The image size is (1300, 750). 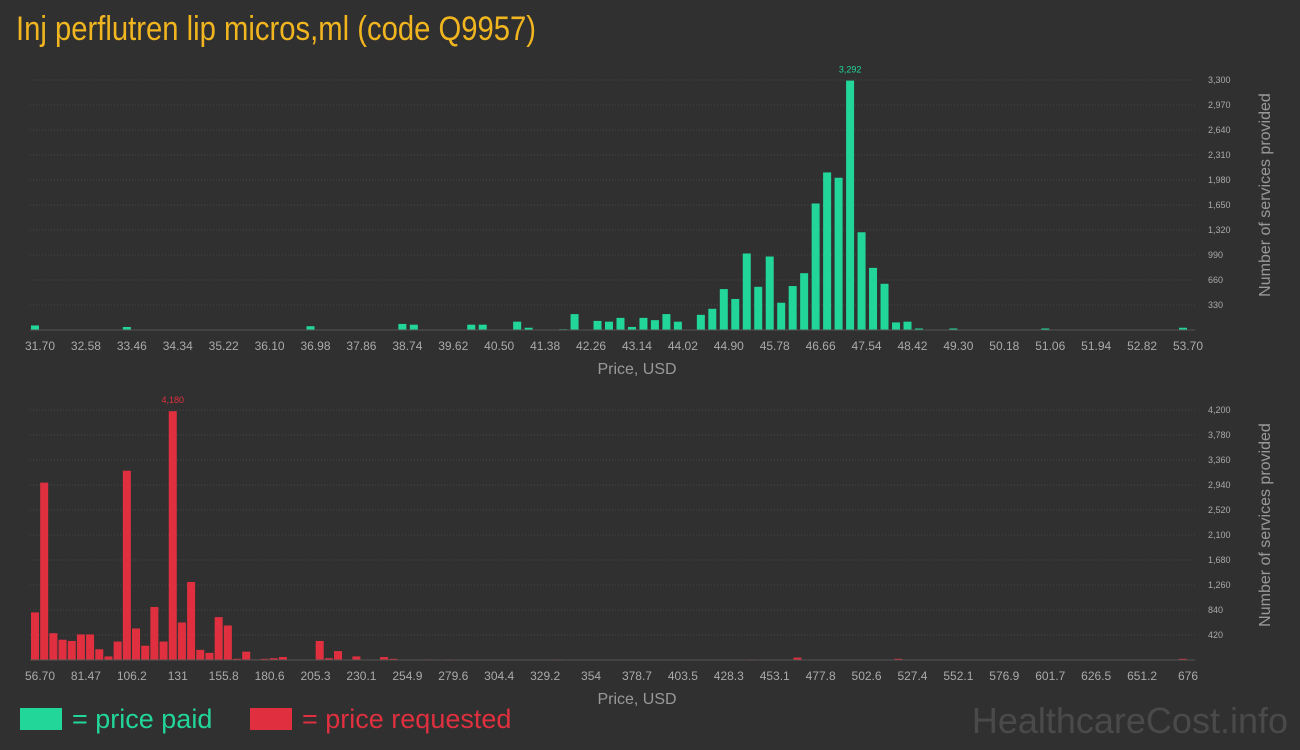 What do you see at coordinates (1219, 205) in the screenshot?
I see `y-tick-label: 1,650` at bounding box center [1219, 205].